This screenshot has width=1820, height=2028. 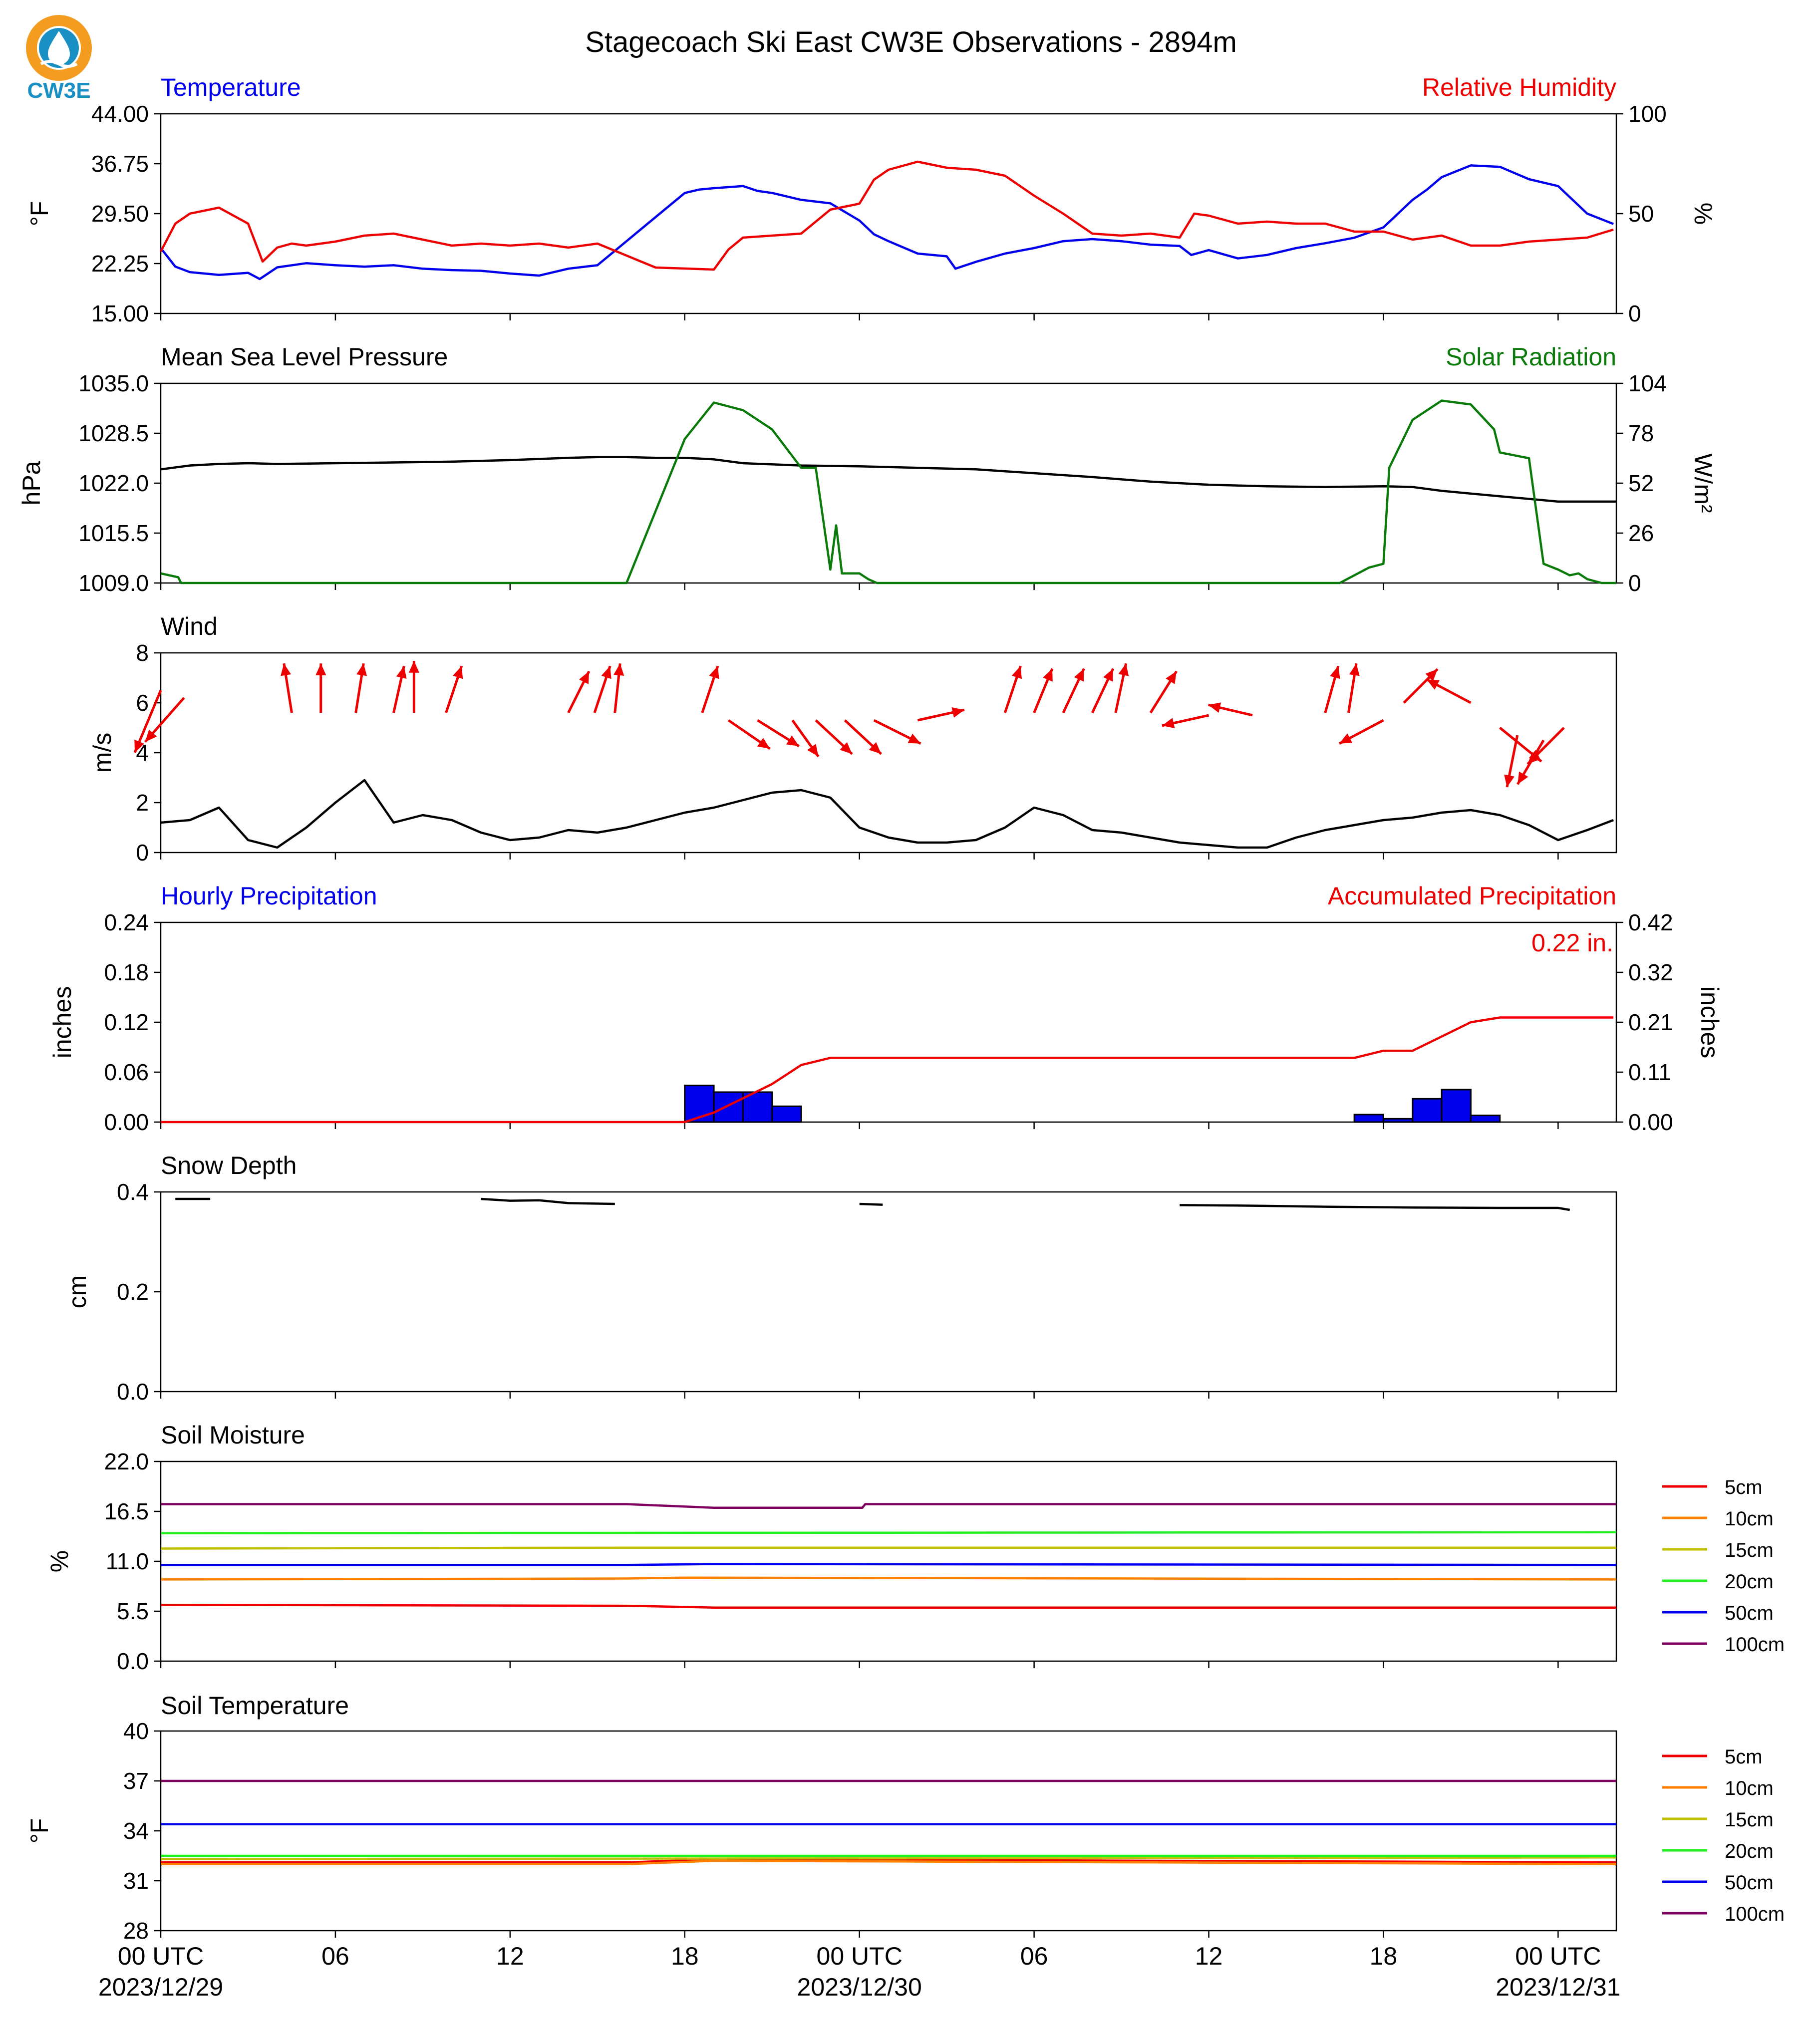 I want to click on y-tick-label: 6, so click(x=142, y=703).